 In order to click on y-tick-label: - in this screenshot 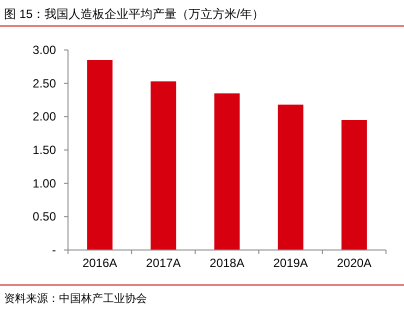, I will do `click(54, 250)`.